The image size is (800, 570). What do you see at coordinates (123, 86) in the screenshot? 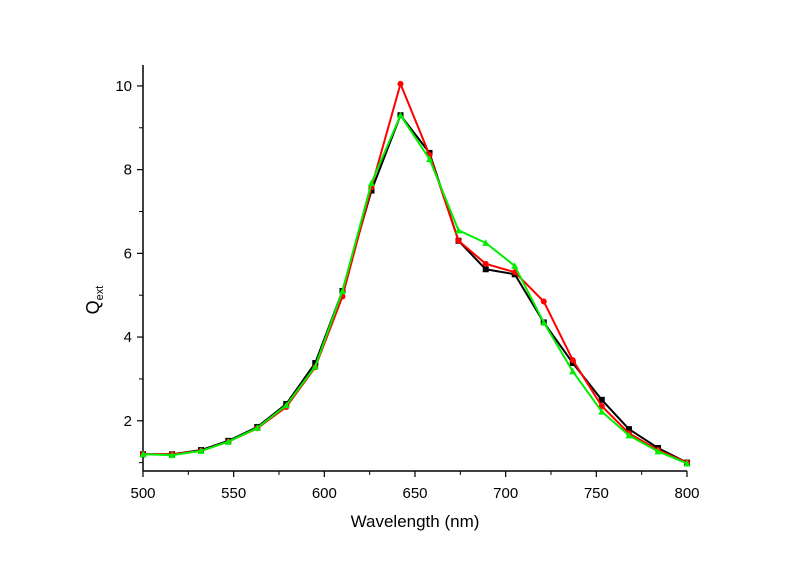
I see `y-tick-label: 10` at bounding box center [123, 86].